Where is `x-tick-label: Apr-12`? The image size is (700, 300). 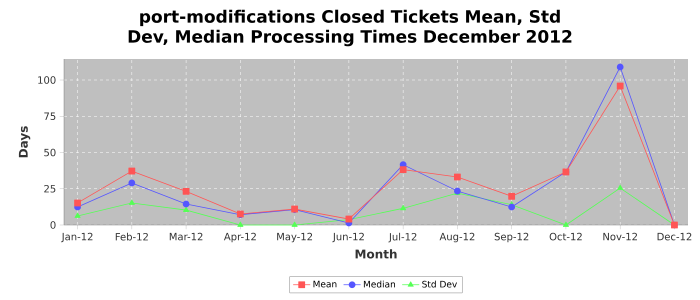 x-tick-label: Apr-12 is located at coordinates (240, 237).